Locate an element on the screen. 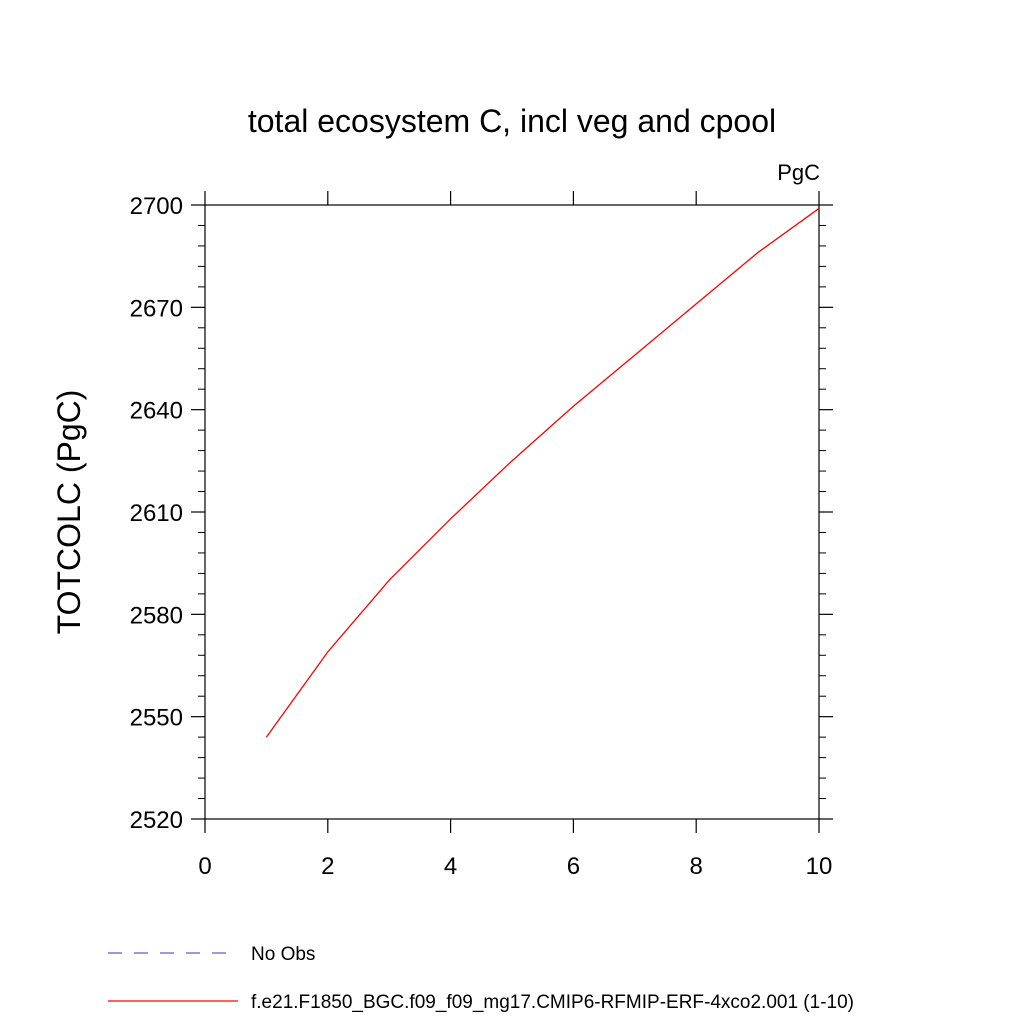 This screenshot has width=1024, height=1024. y-tick-label: 2520 is located at coordinates (156, 820).